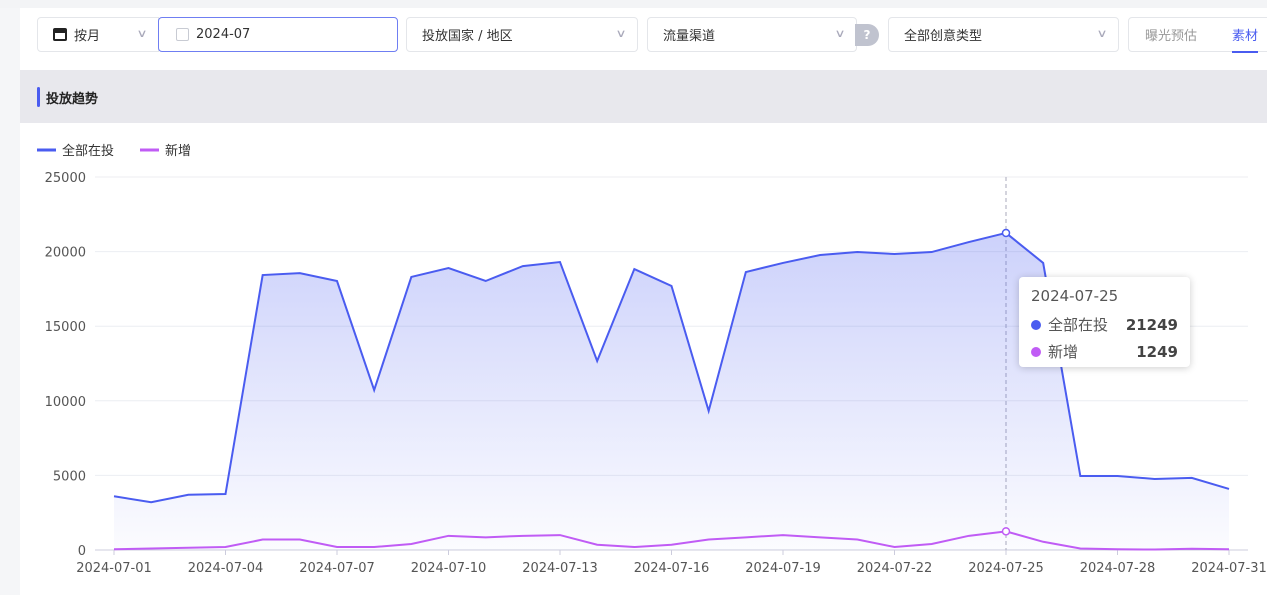  I want to click on x-tick-label: 2024-07-16, so click(672, 568).